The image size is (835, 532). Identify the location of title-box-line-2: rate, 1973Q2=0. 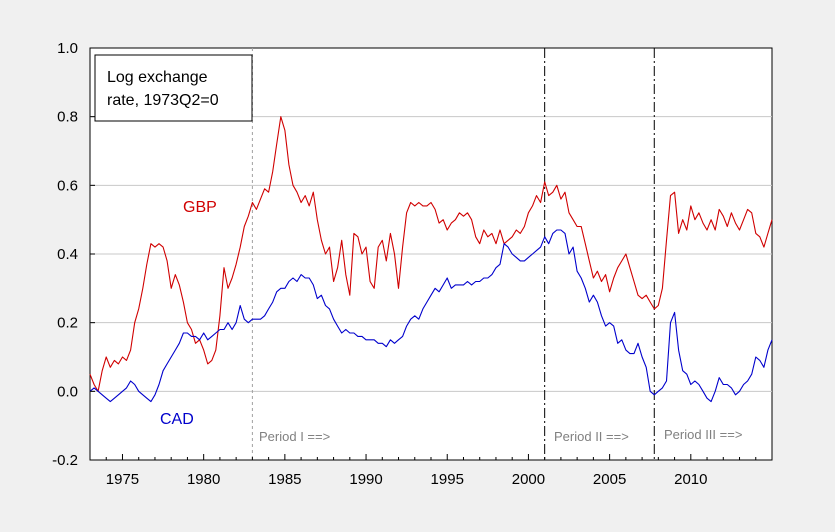
(163, 100).